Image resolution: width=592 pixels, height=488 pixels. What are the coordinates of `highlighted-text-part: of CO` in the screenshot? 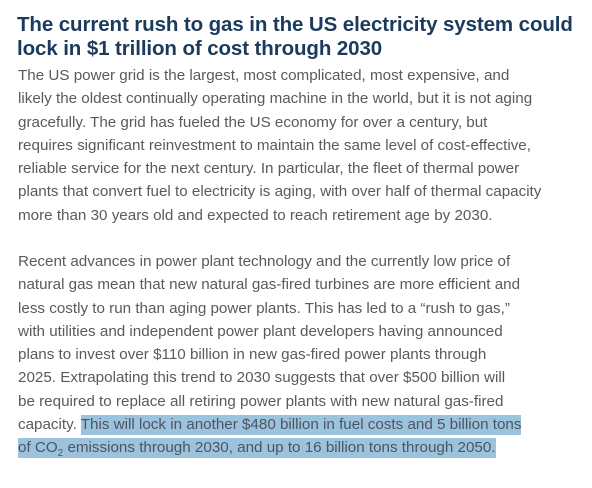 It's located at (38, 448).